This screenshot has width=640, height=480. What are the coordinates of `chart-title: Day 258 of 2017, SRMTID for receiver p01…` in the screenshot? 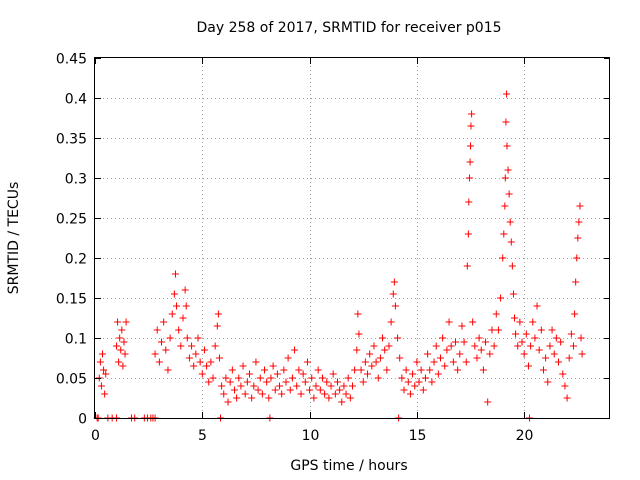 It's located at (348, 28).